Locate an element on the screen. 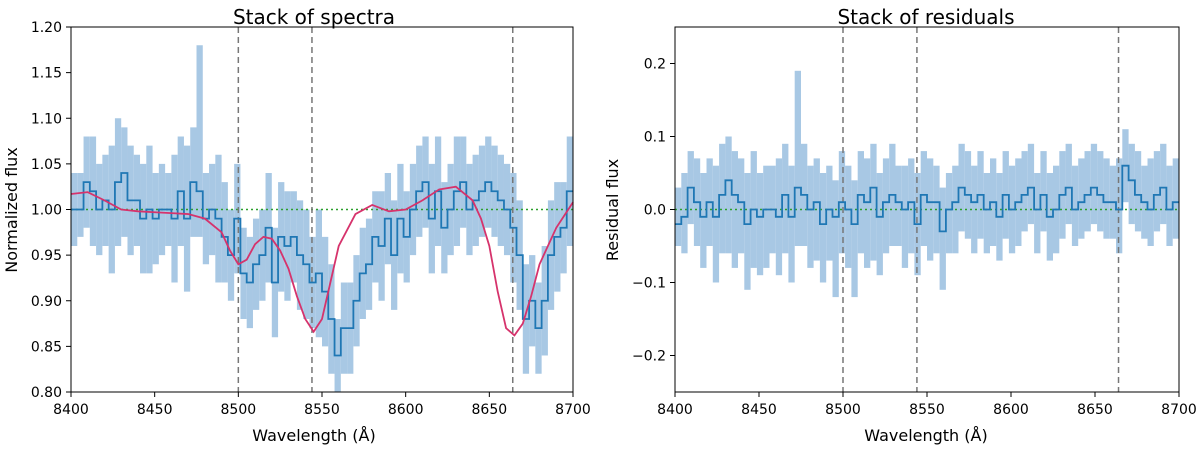 Image resolution: width=1200 pixels, height=451 pixels. x-tick-label: 8400 is located at coordinates (675, 410).